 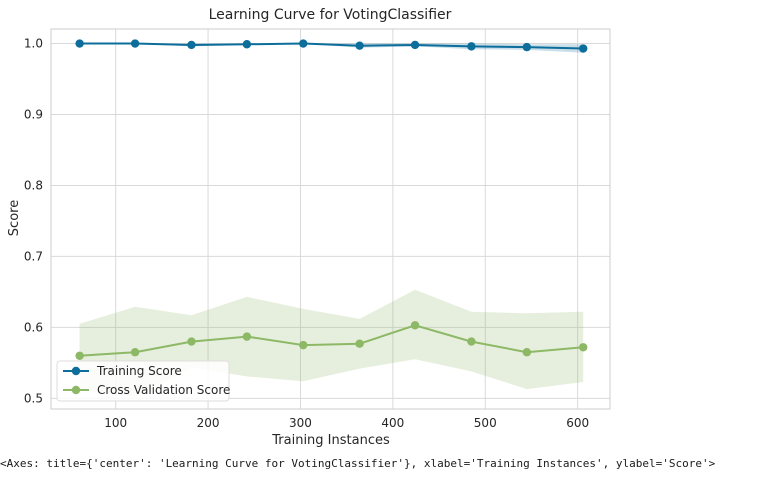 I want to click on series-0-line, so click(x=331, y=46).